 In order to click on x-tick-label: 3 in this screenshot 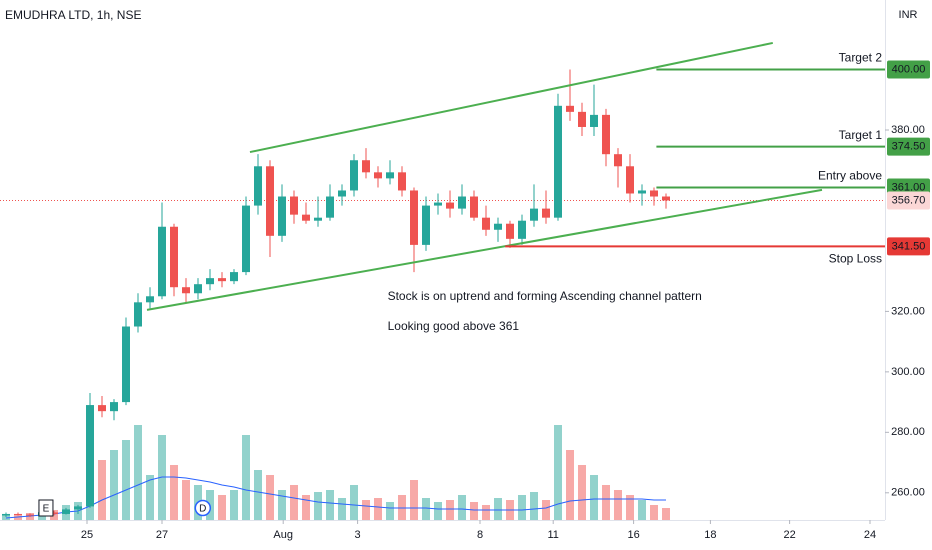, I will do `click(358, 535)`.